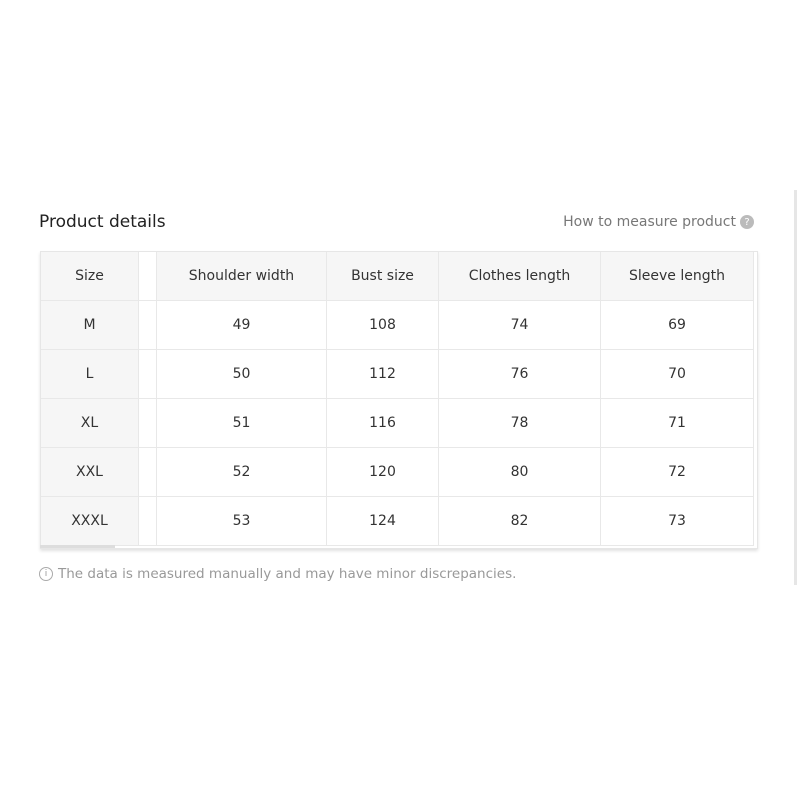 Image resolution: width=800 pixels, height=800 pixels. I want to click on value-cell: 73, so click(677, 521).